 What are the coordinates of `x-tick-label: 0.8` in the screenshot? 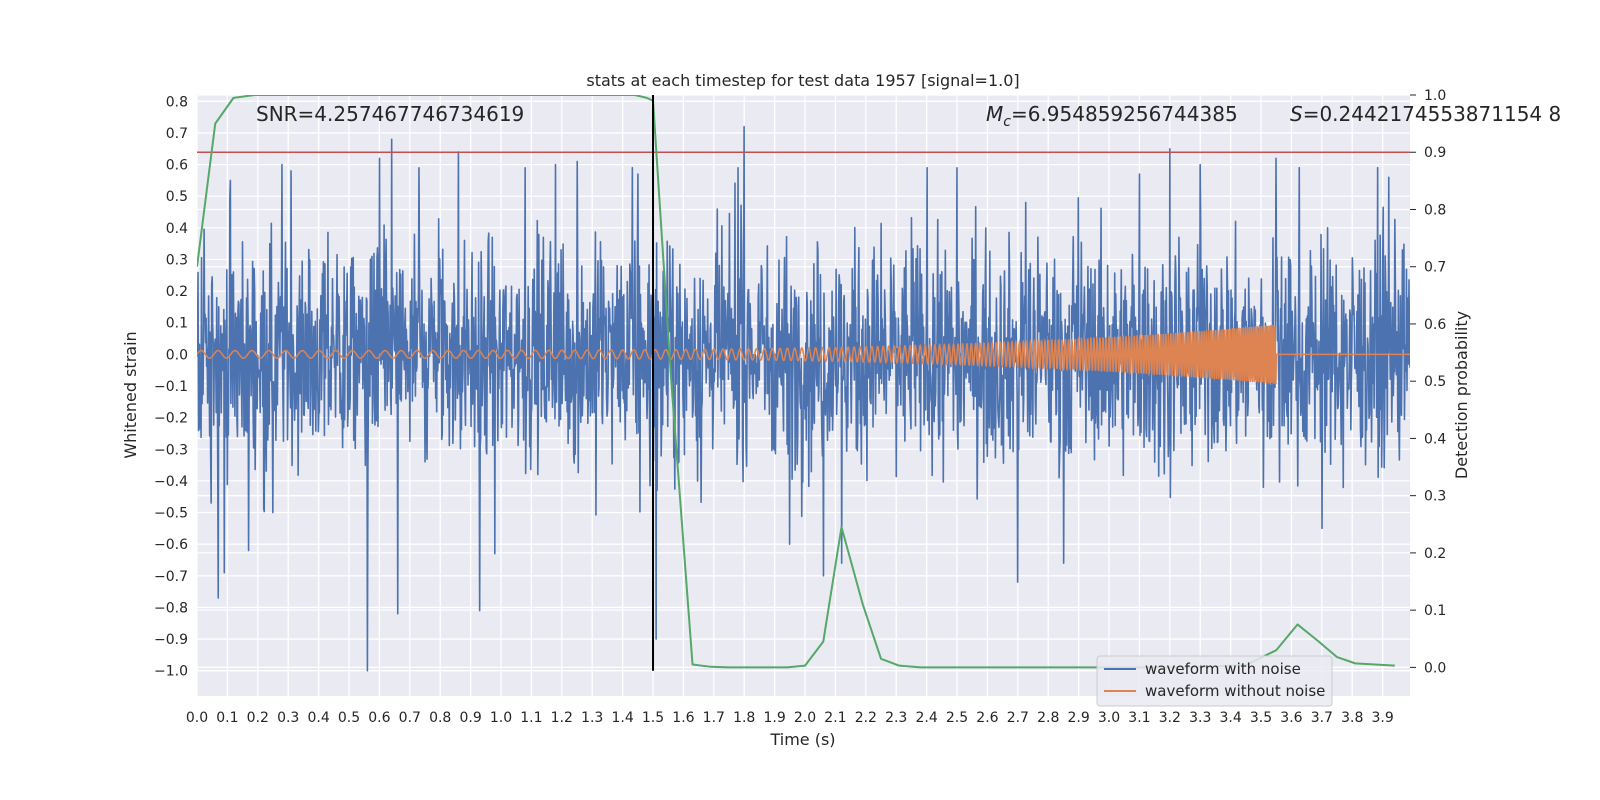 It's located at (440, 718).